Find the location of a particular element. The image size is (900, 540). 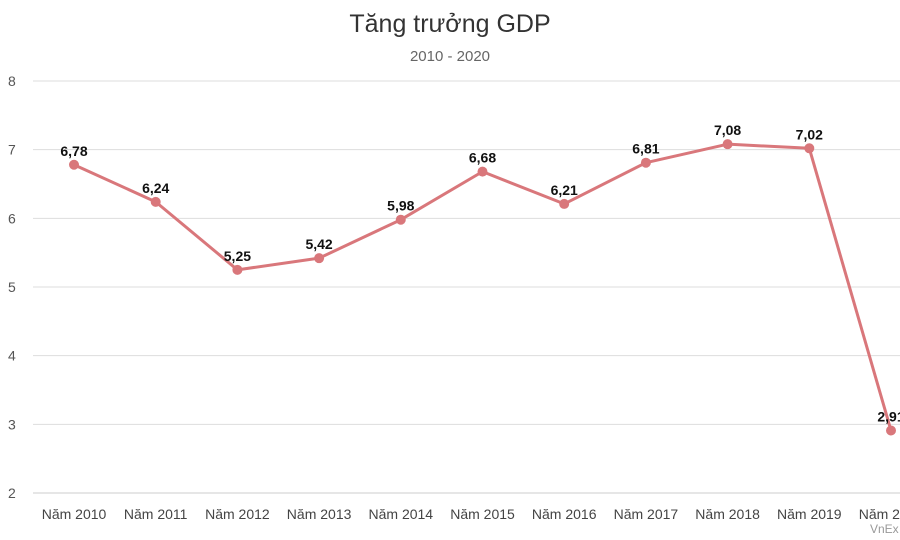

chart-subtitle: 2010 - 2020 is located at coordinates (450, 56).